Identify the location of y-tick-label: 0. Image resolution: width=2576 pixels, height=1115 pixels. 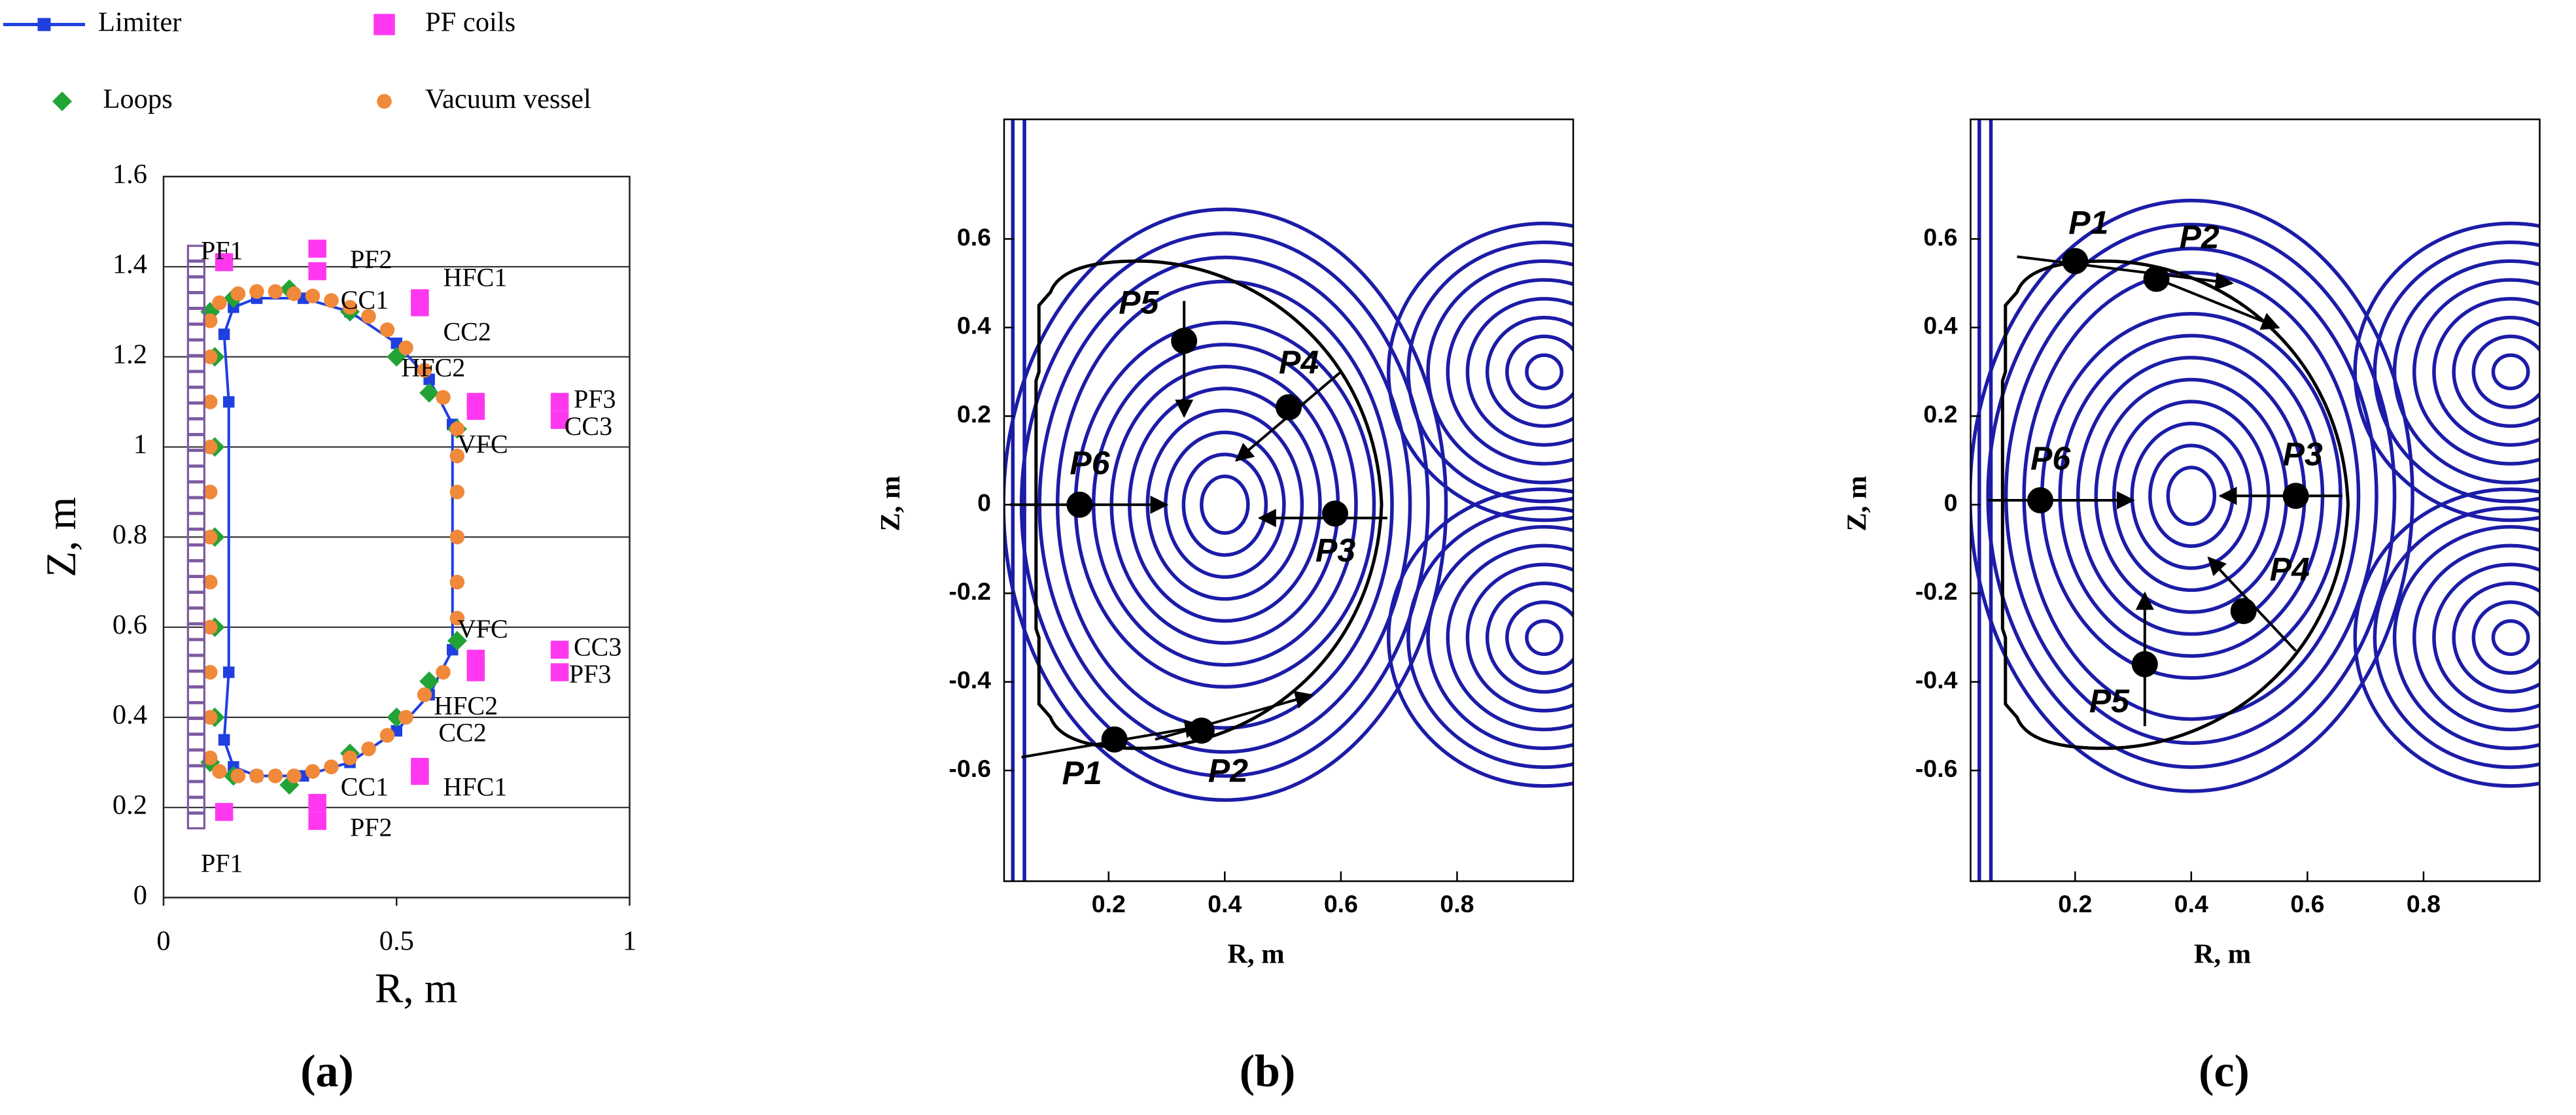
(140, 895).